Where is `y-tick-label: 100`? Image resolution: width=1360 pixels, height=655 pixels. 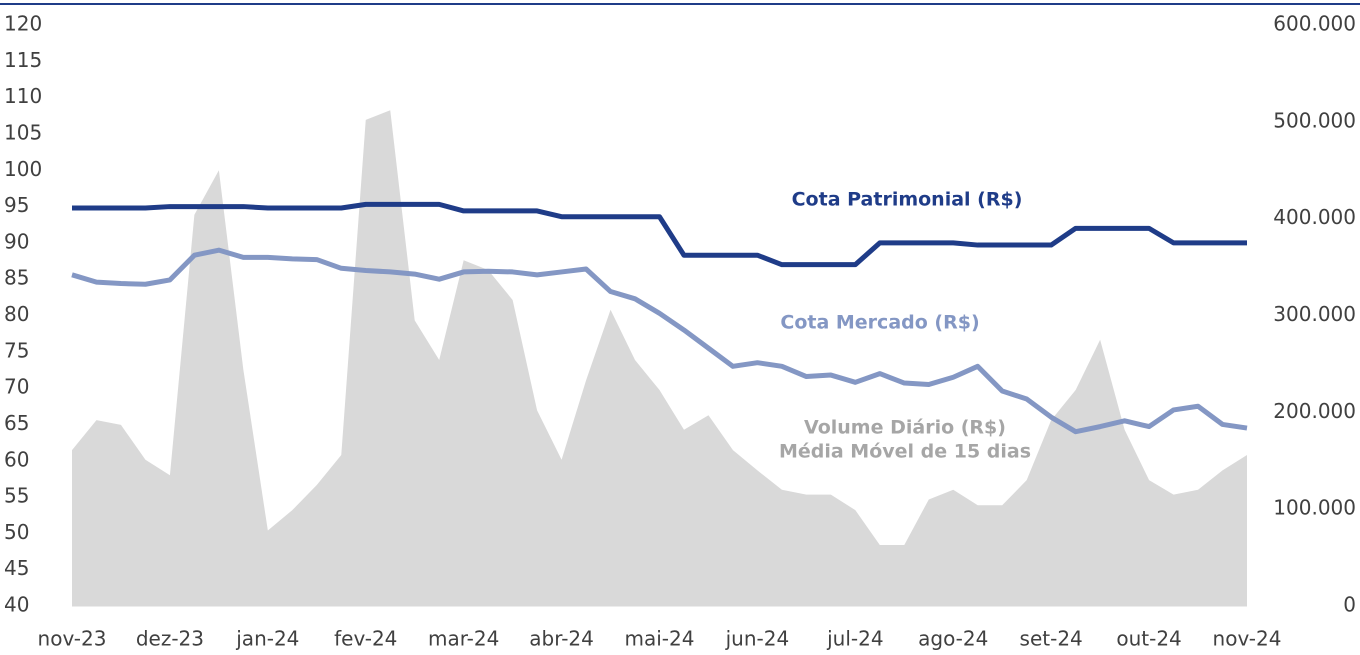
y-tick-label: 100 is located at coordinates (23, 169).